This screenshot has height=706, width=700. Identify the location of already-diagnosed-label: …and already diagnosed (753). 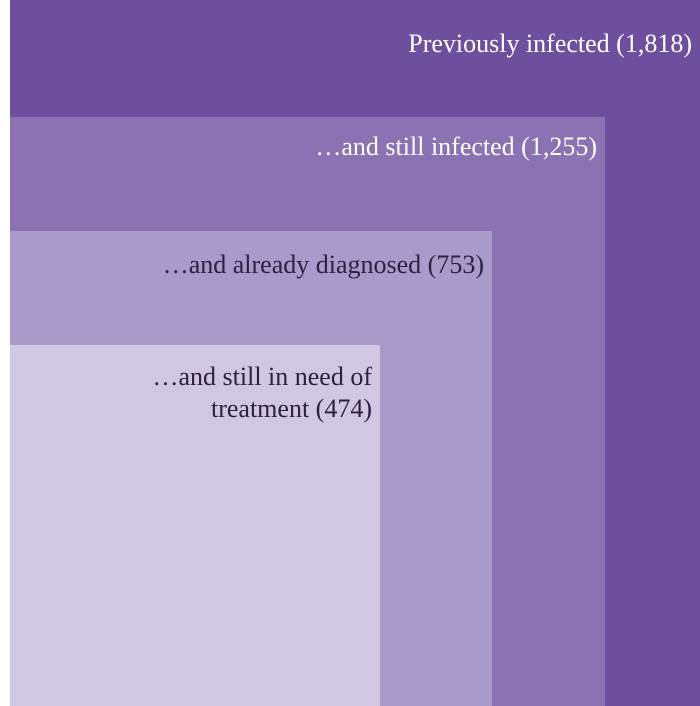
(323, 264).